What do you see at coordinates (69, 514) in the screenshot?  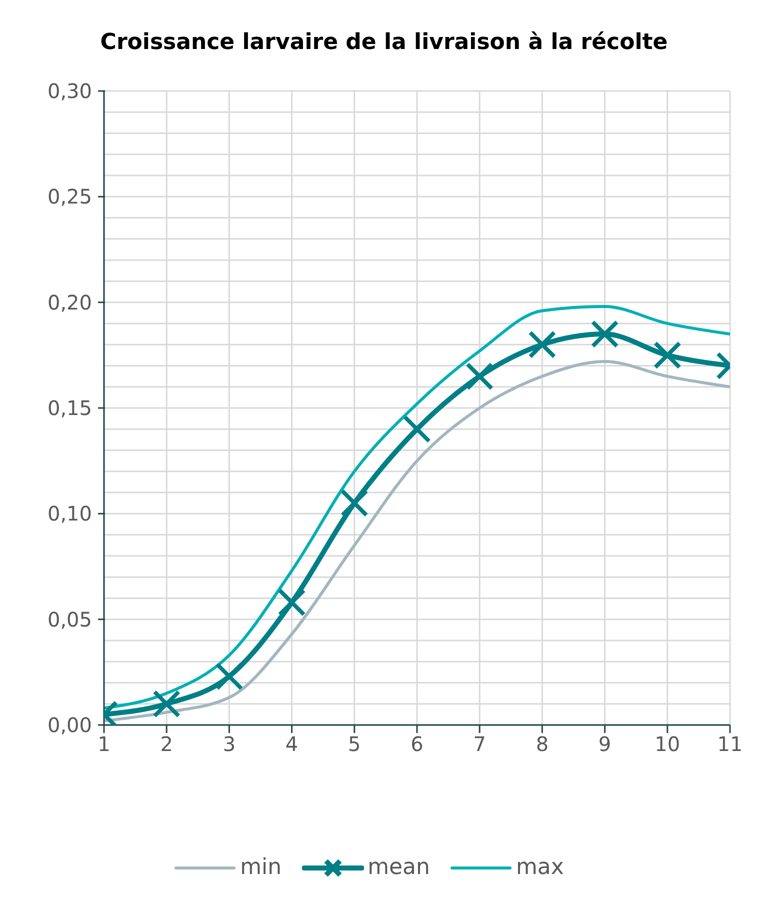 I see `y-tick-label: 0,10` at bounding box center [69, 514].